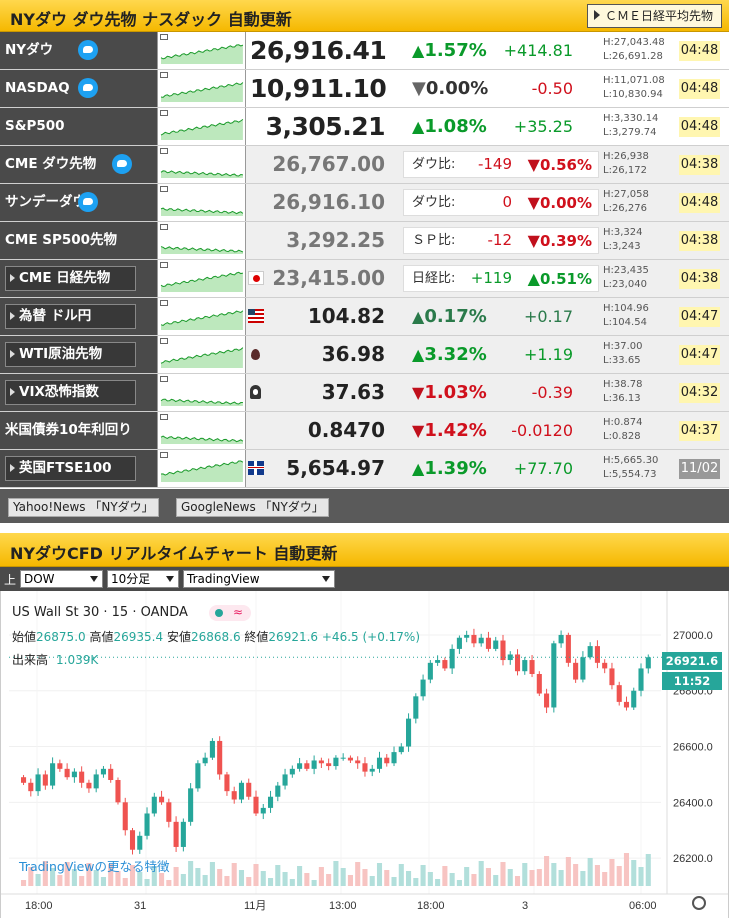 The height and width of the screenshot is (918, 729). What do you see at coordinates (61, 579) in the screenshot?
I see `symbol-select: DOW` at bounding box center [61, 579].